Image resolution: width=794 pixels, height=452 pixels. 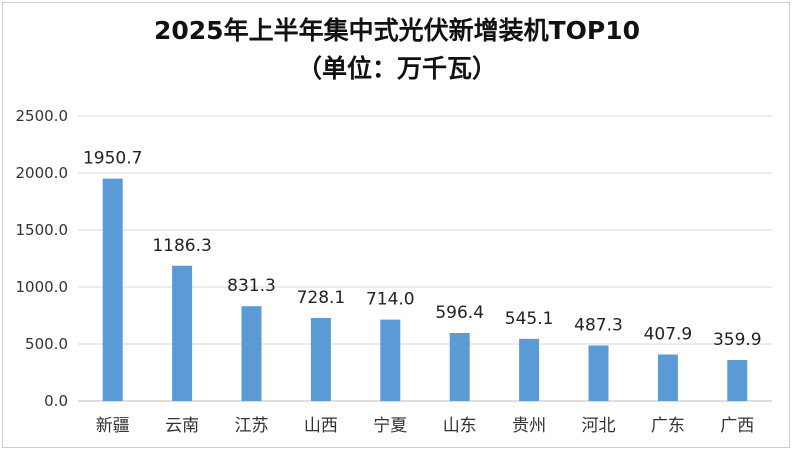 I want to click on data-label: 407.9, so click(x=668, y=334).